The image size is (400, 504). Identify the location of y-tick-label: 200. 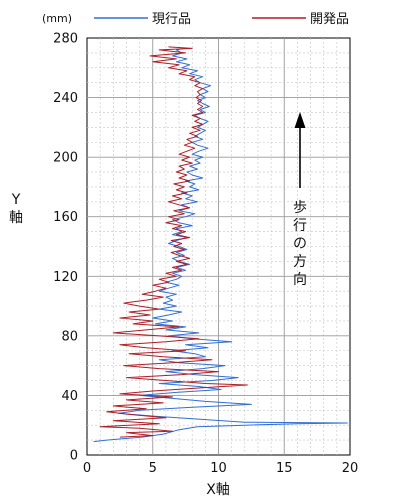
(65, 158).